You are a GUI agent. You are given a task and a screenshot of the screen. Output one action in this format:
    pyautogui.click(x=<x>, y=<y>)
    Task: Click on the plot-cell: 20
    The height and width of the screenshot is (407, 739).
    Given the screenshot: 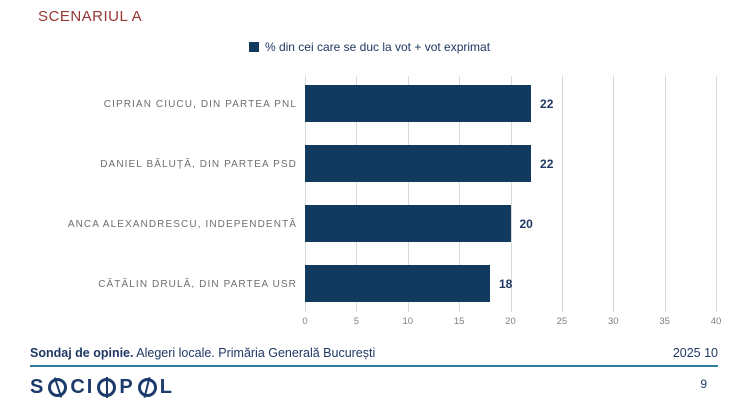 What is the action you would take?
    pyautogui.click(x=510, y=224)
    